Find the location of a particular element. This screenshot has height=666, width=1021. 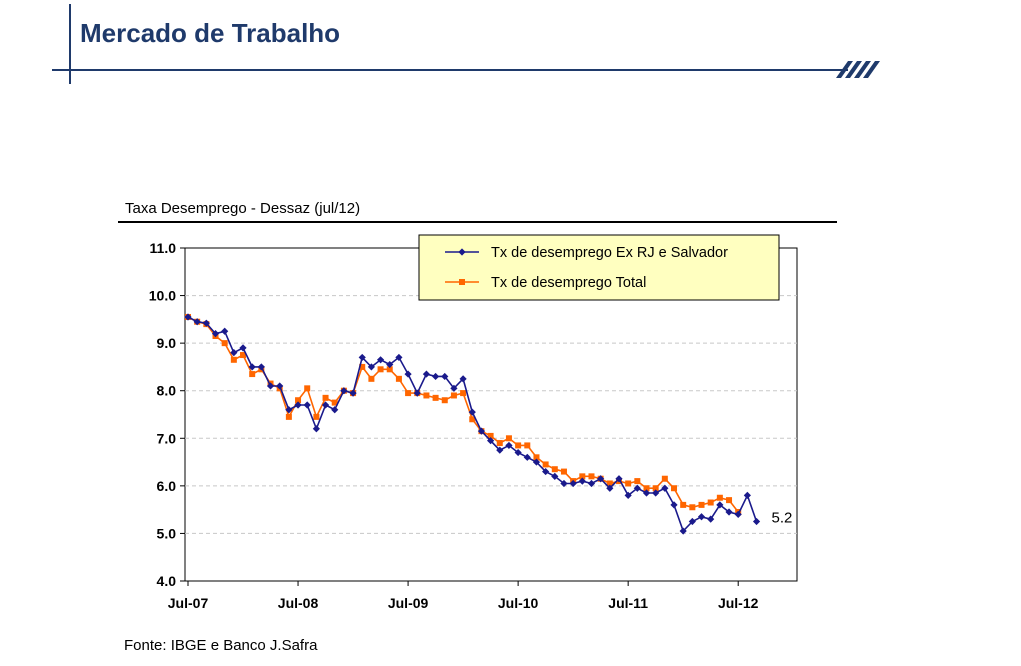

y-tick-label: 5.0 is located at coordinates (167, 533).